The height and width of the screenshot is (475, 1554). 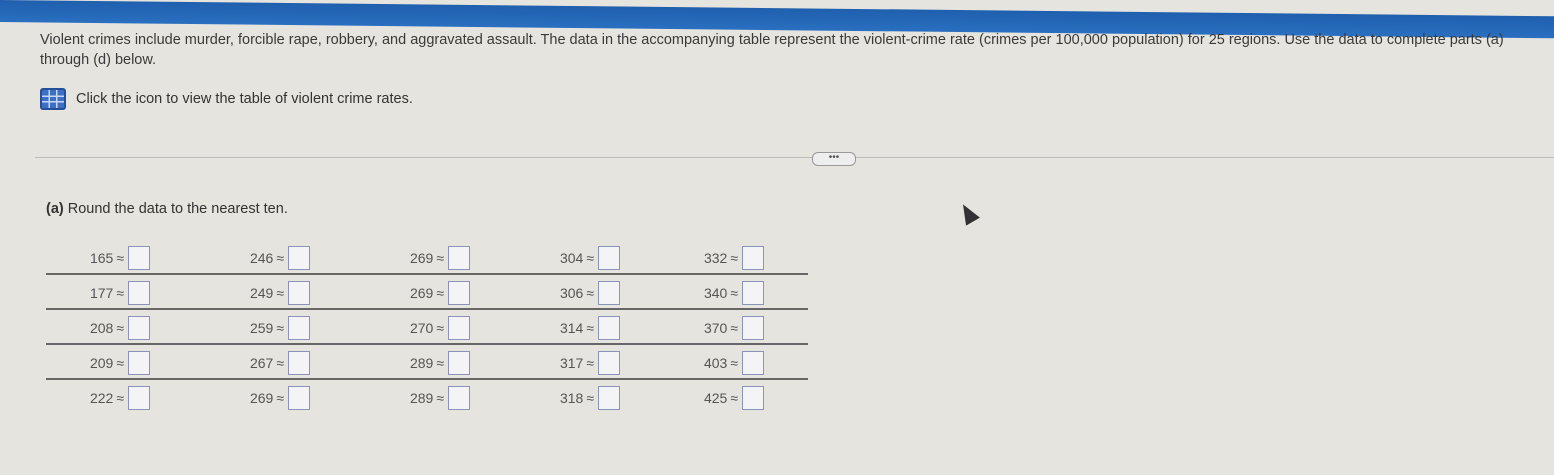 I want to click on value-label: 270, so click(x=421, y=328).